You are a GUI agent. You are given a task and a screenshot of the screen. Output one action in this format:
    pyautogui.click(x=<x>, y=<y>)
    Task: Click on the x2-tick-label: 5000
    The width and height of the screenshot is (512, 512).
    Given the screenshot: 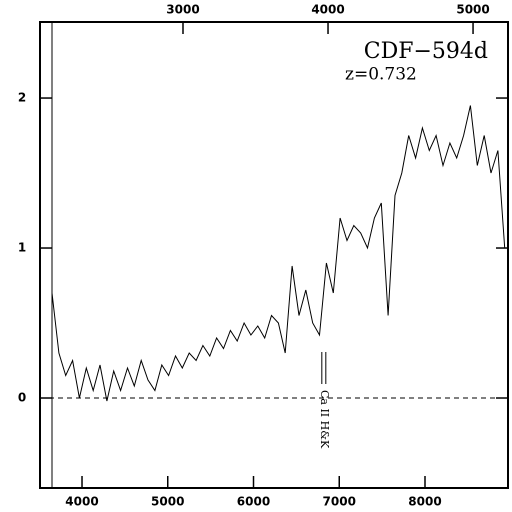 What is the action you would take?
    pyautogui.click(x=472, y=10)
    